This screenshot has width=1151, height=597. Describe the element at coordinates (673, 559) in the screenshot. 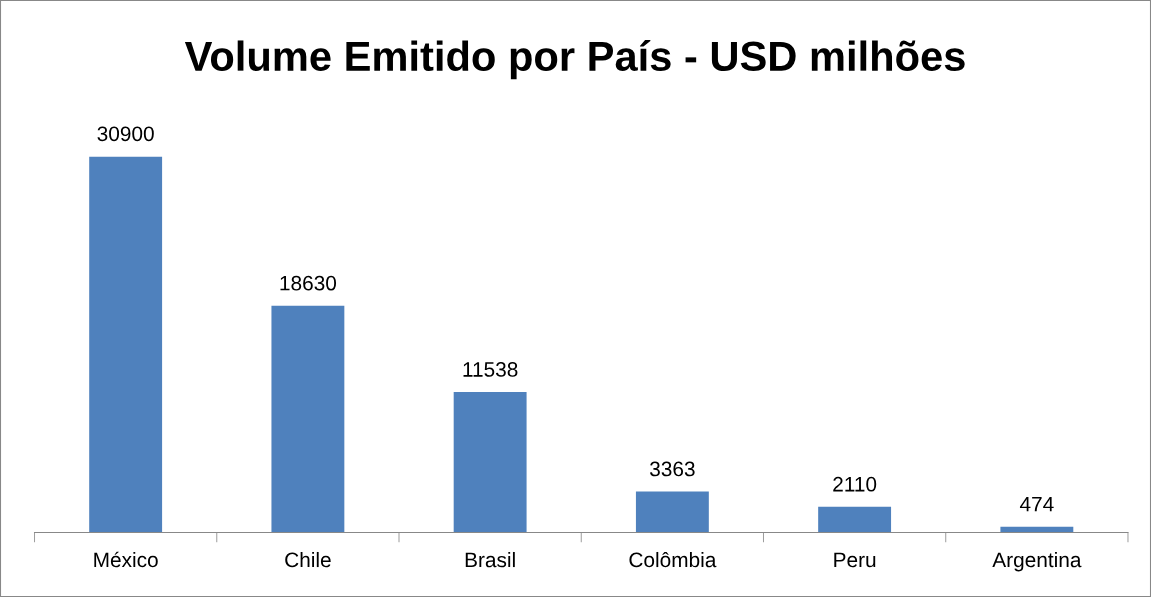

I see `x-tick-label: Colômbia` at that location.